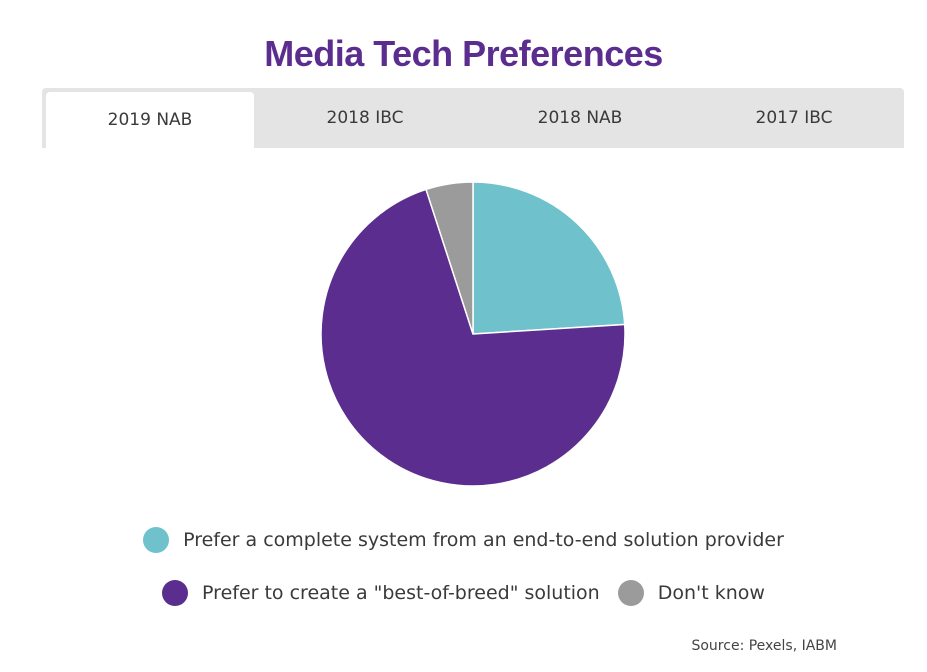 The height and width of the screenshot is (672, 927). I want to click on tab-2018-nab: 2018 NAB, so click(580, 118).